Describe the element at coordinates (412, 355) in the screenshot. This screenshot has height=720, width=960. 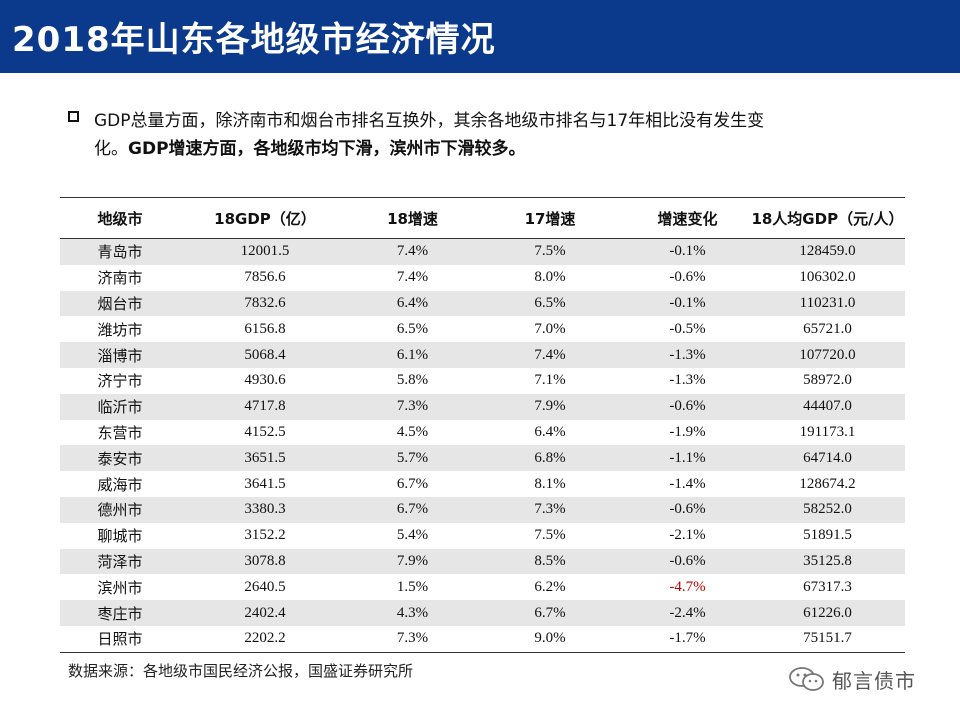
I see `cell-growth-2018: 6.1%` at that location.